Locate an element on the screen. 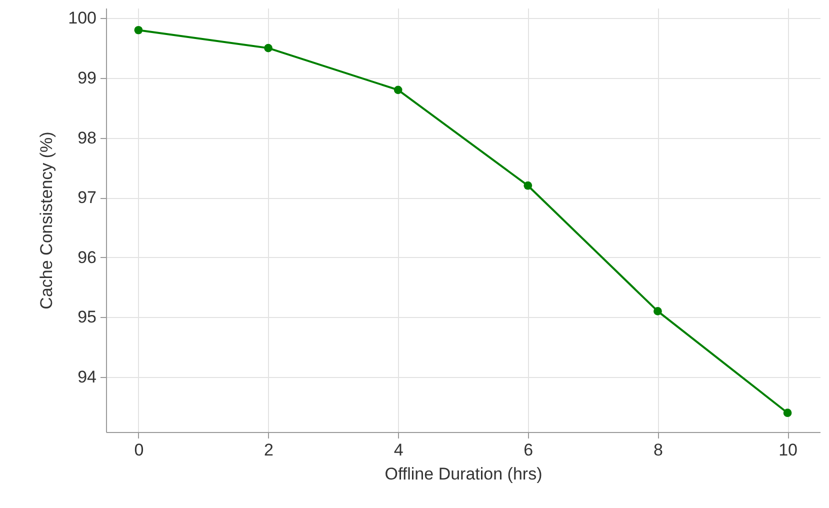 The width and height of the screenshot is (829, 508). y-axis-title: Cache Consistency (%) is located at coordinates (46, 221).